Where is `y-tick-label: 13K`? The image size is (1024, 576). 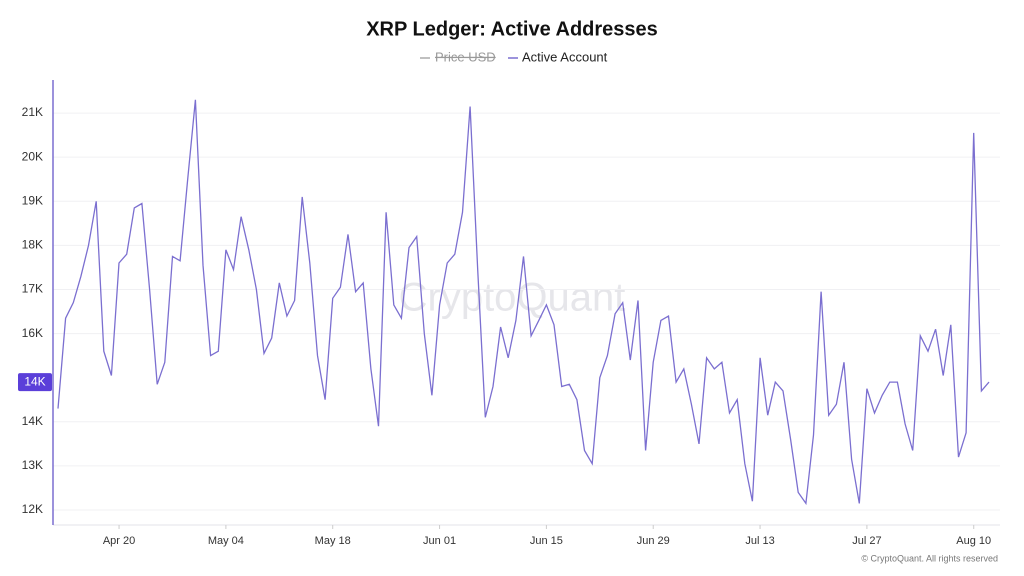
y-tick-label: 13K is located at coordinates (32, 465).